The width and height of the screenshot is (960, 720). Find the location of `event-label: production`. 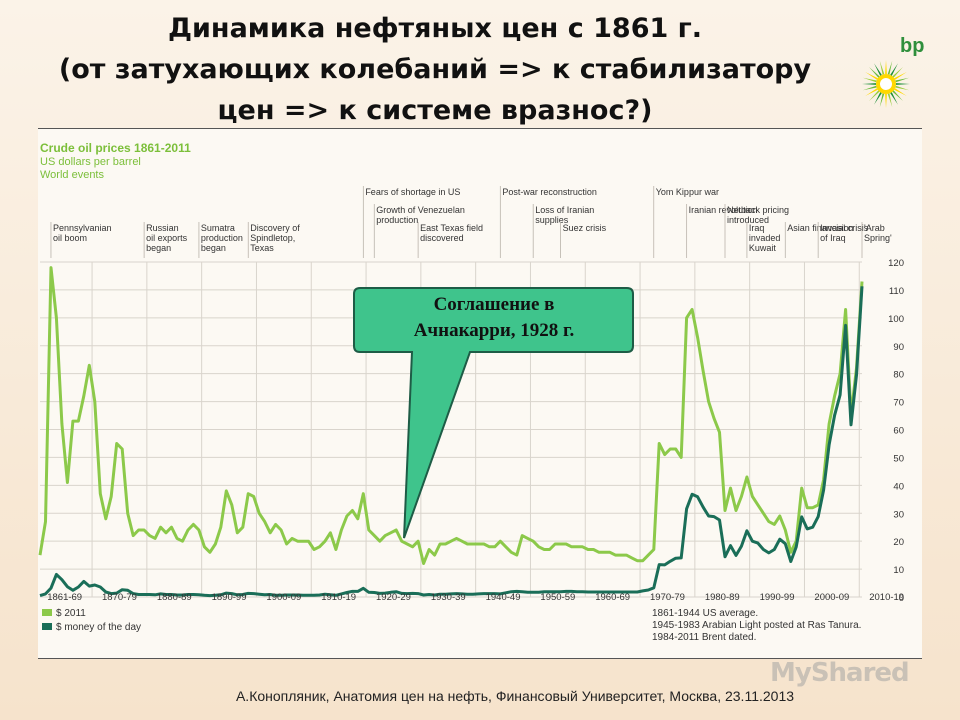

event-label: production is located at coordinates (397, 220).